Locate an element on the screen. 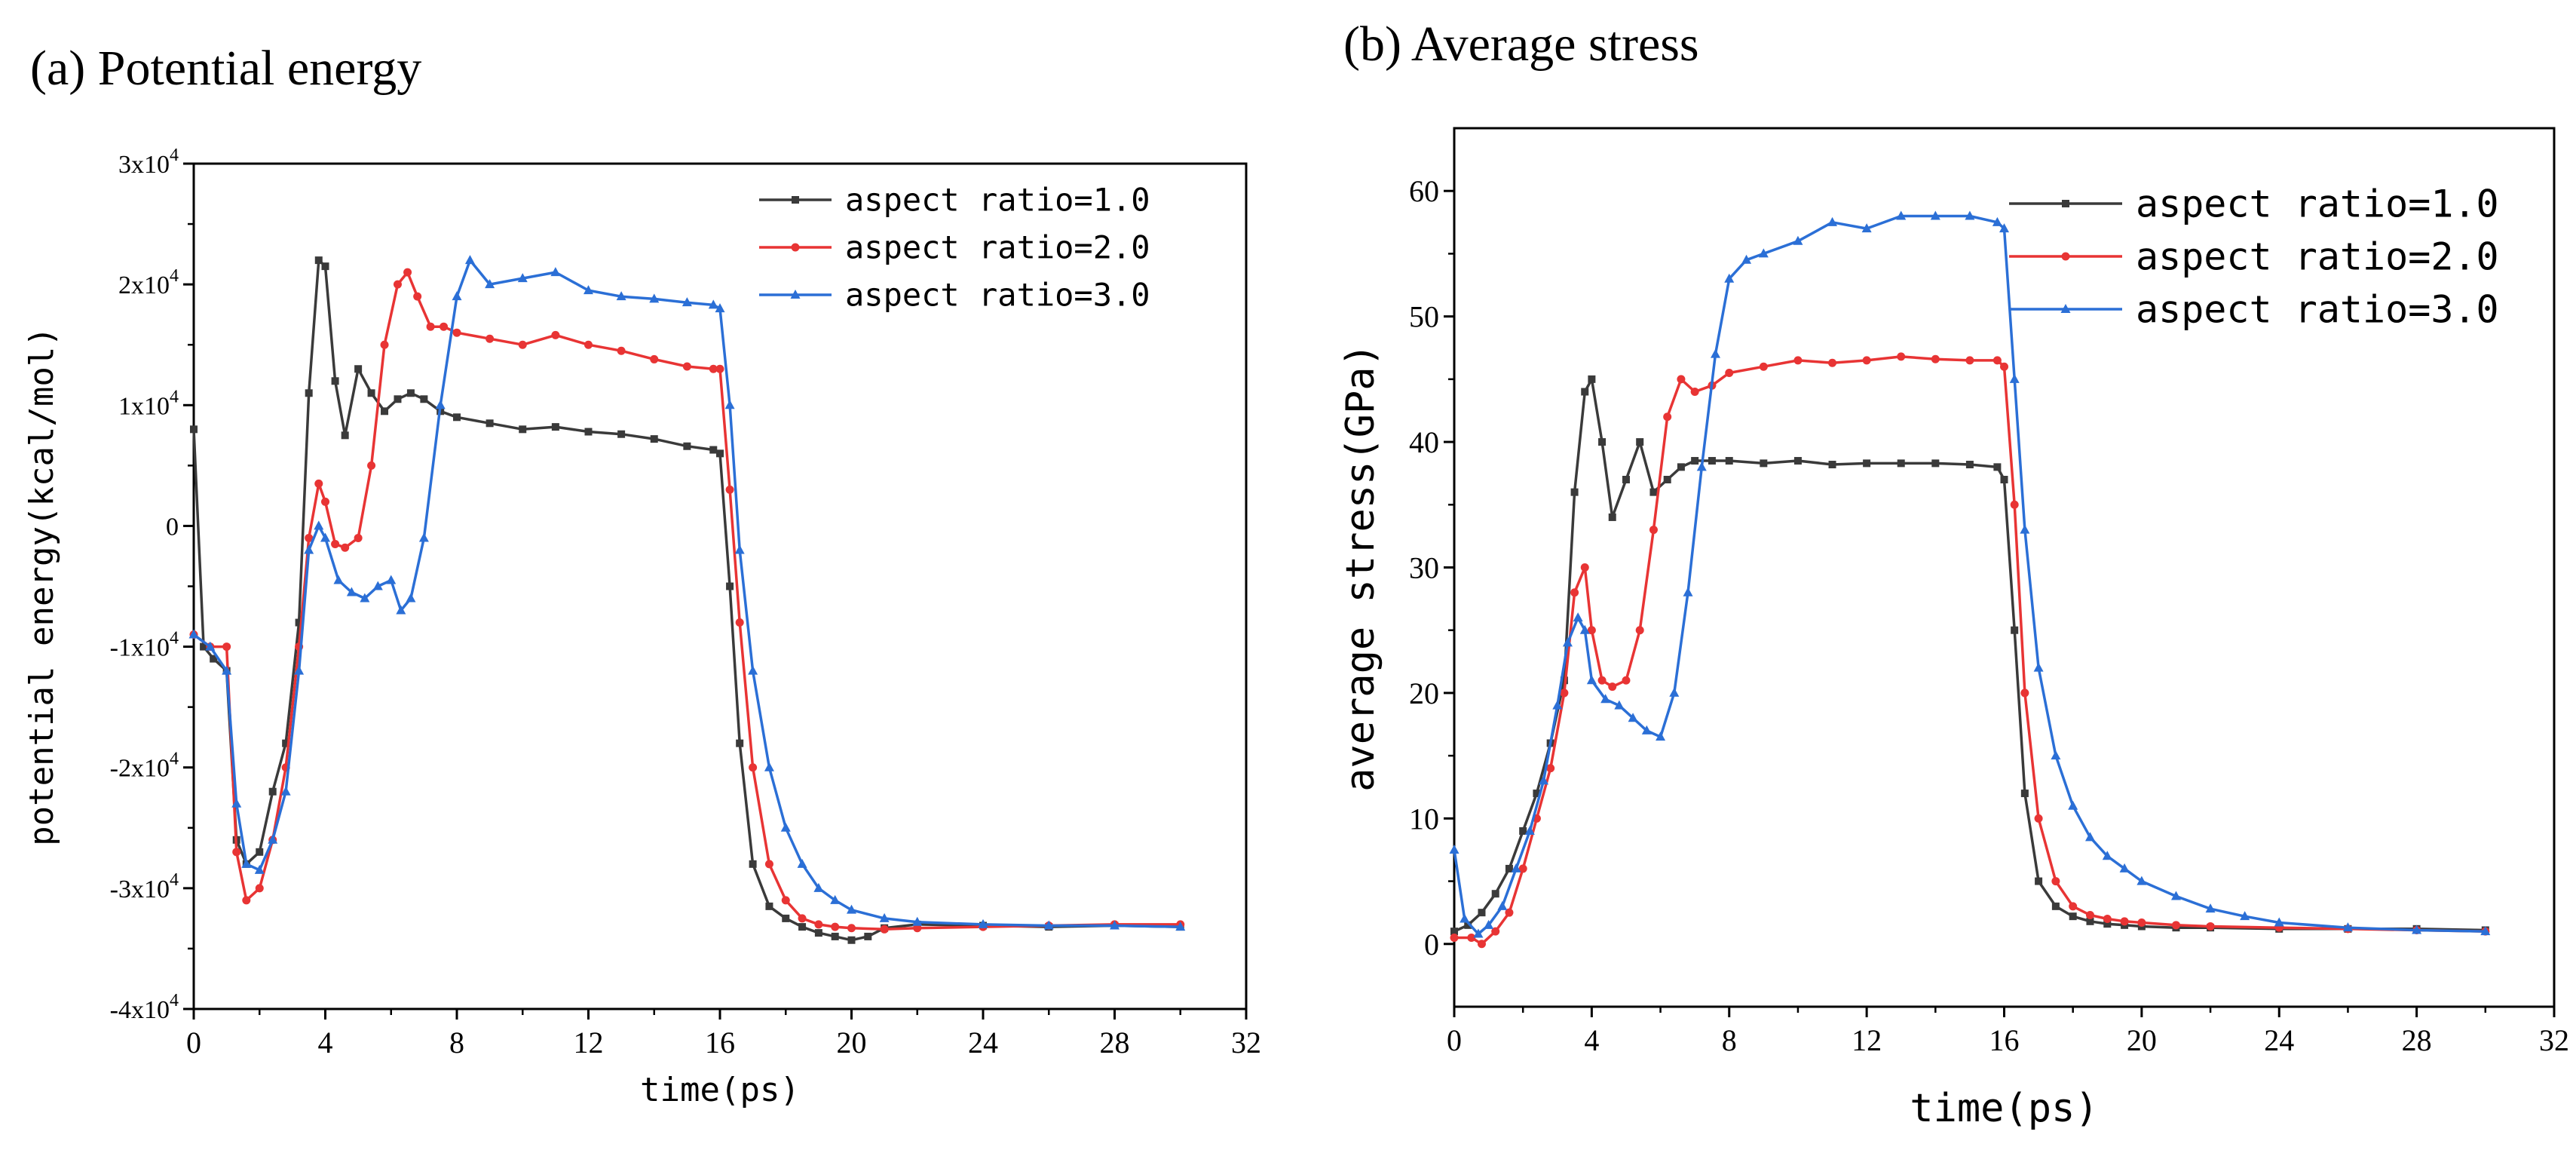 This screenshot has width=2576, height=1153. chart-b-x-axis-label: time(ps) is located at coordinates (2004, 1109).